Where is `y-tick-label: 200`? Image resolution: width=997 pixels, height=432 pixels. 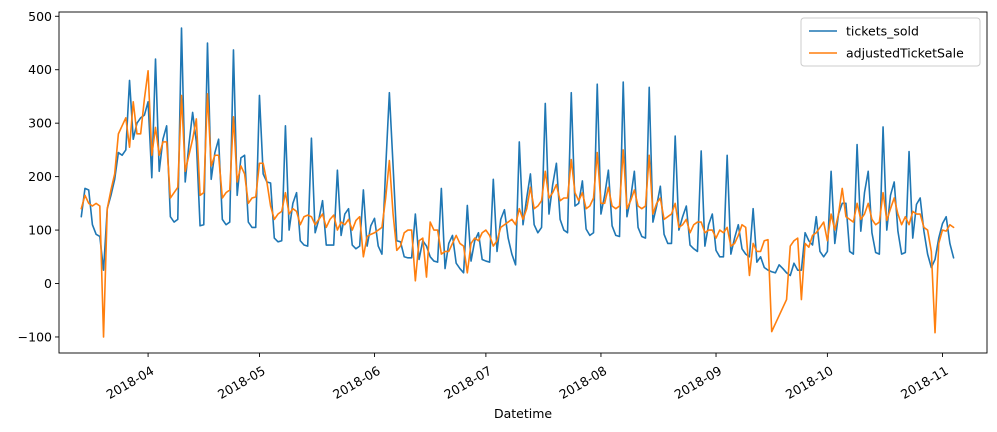
y-tick-label: 200 is located at coordinates (40, 176).